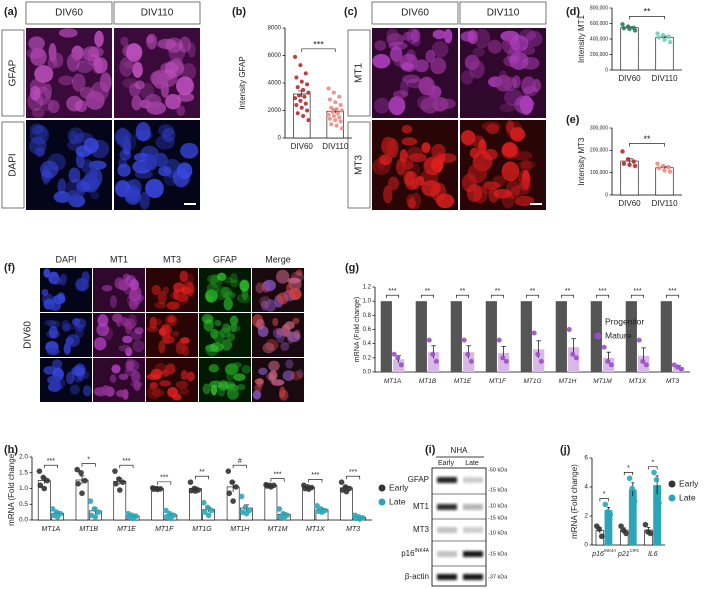 The width and height of the screenshot is (709, 589). I want to click on x-tick-label: MT3, so click(672, 381).